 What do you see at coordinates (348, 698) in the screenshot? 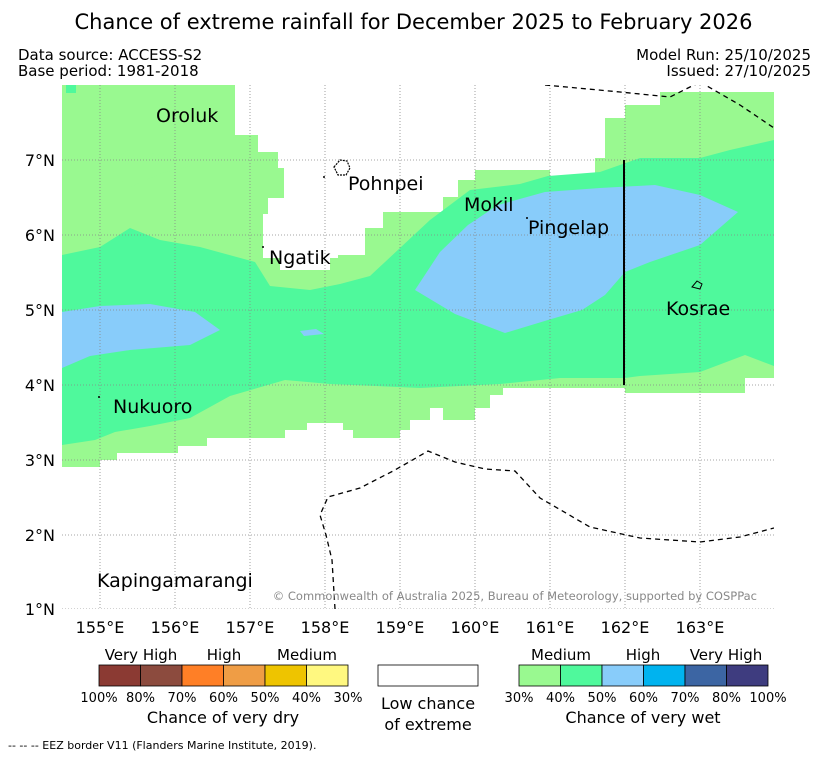
I see `dry-legend-percent: 30%` at bounding box center [348, 698].